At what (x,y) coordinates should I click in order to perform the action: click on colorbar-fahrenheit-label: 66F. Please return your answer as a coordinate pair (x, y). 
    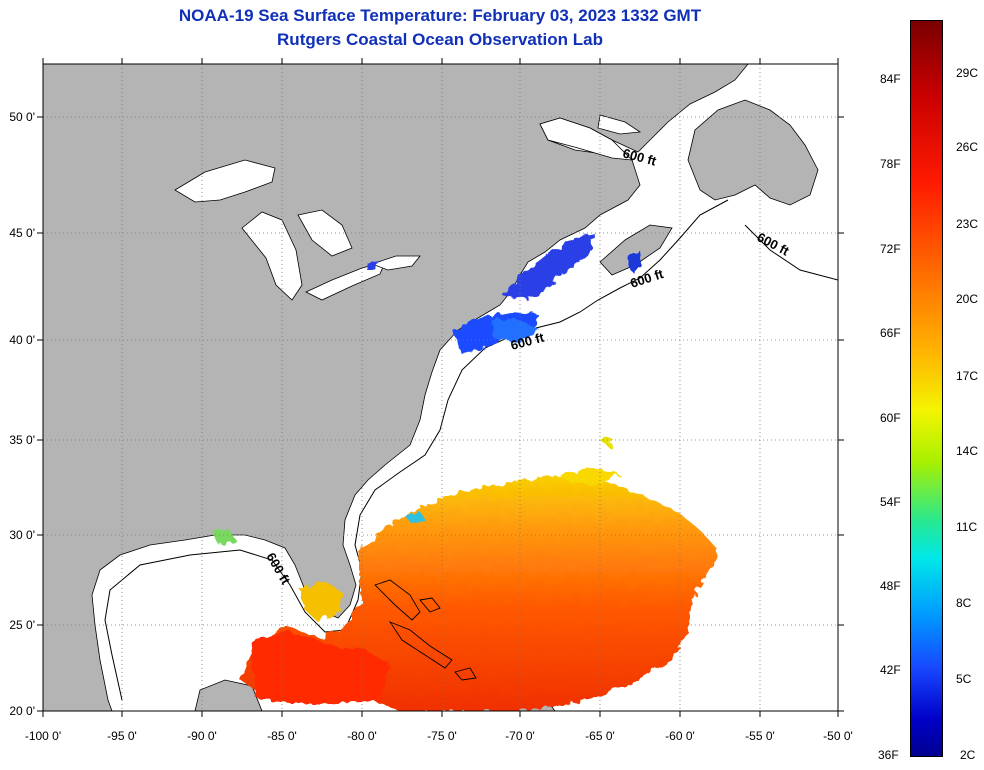
    Looking at the image, I should click on (890, 333).